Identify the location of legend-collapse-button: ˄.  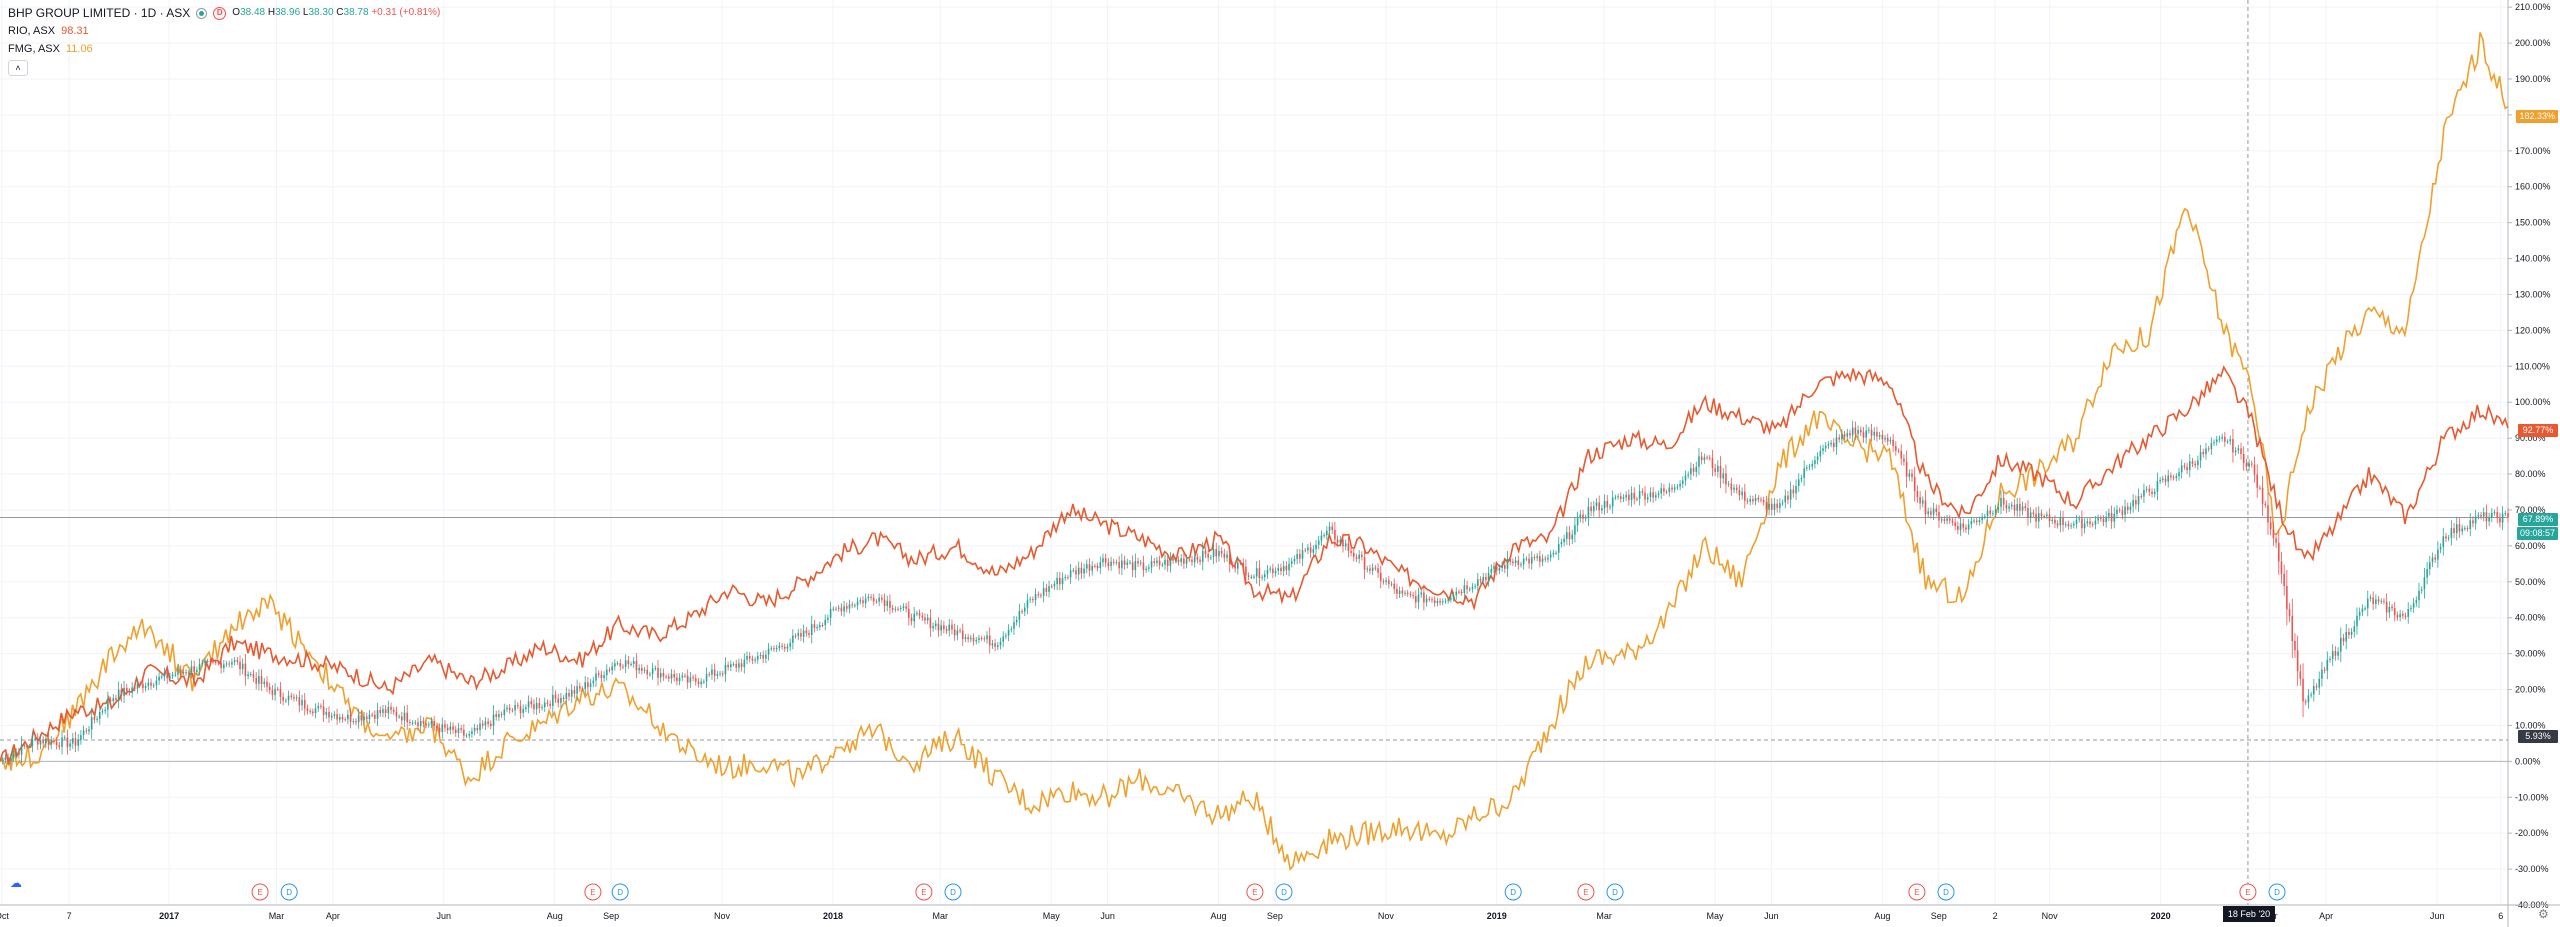
(18, 68).